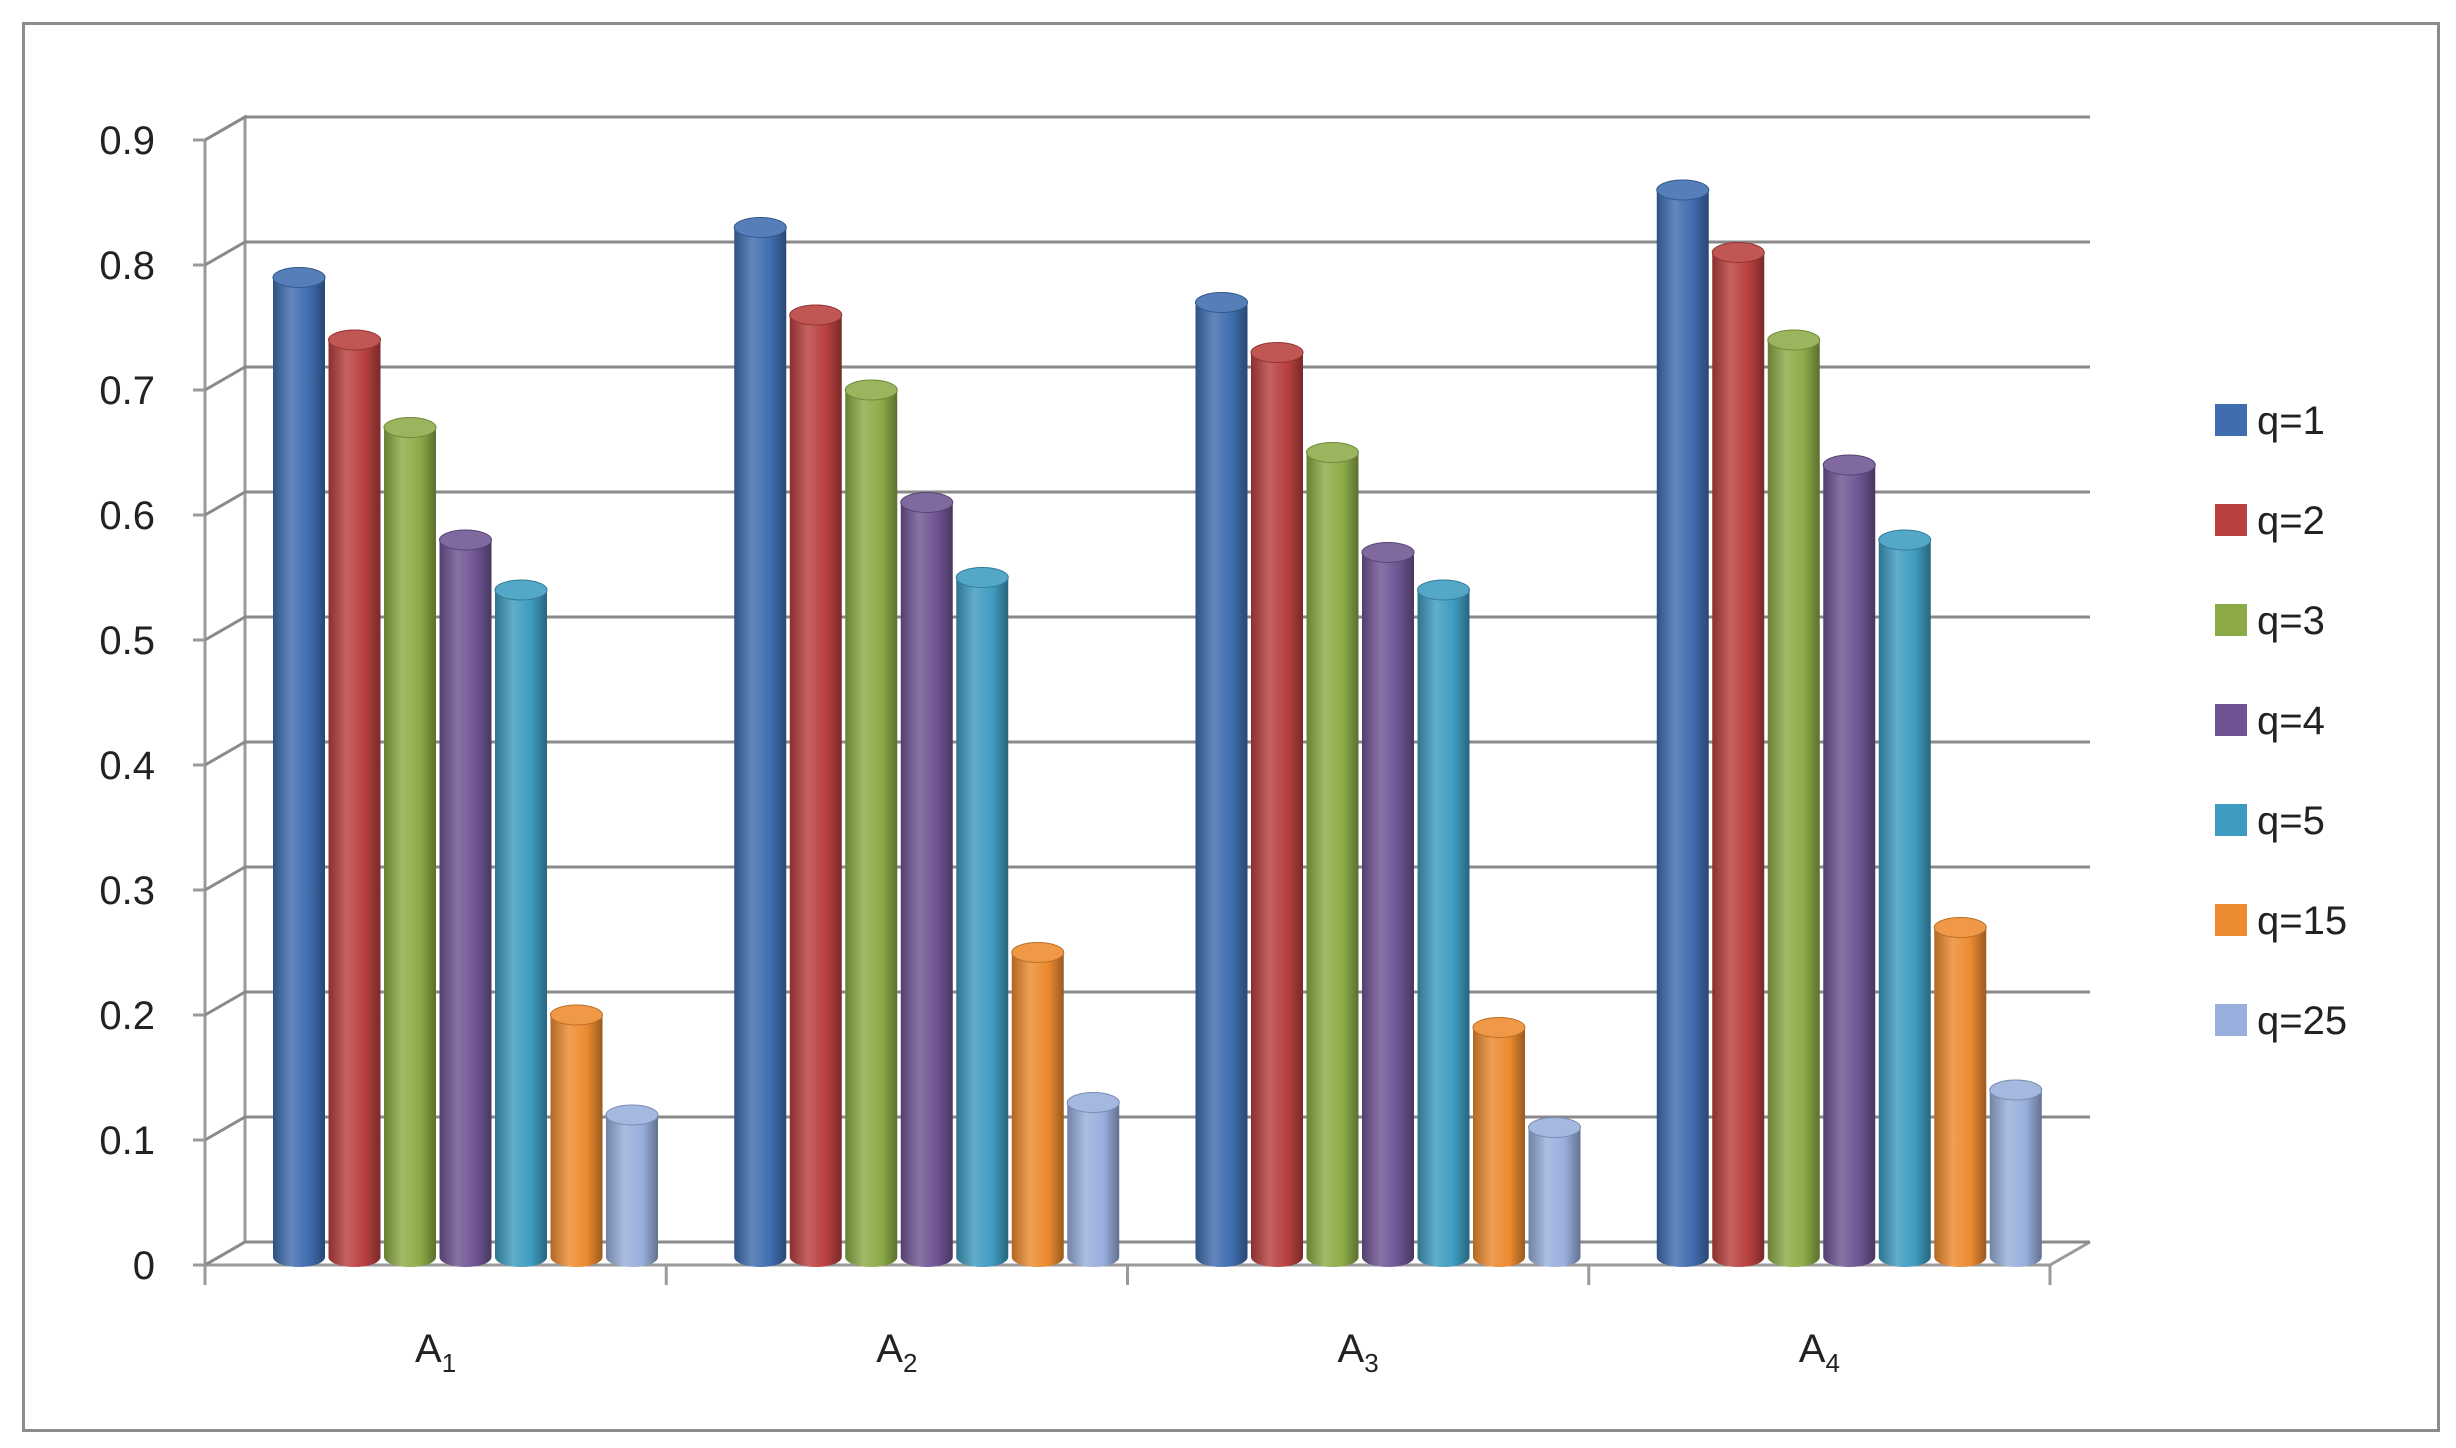  Describe the element at coordinates (2291, 421) in the screenshot. I see `legend-label: q=1` at that location.